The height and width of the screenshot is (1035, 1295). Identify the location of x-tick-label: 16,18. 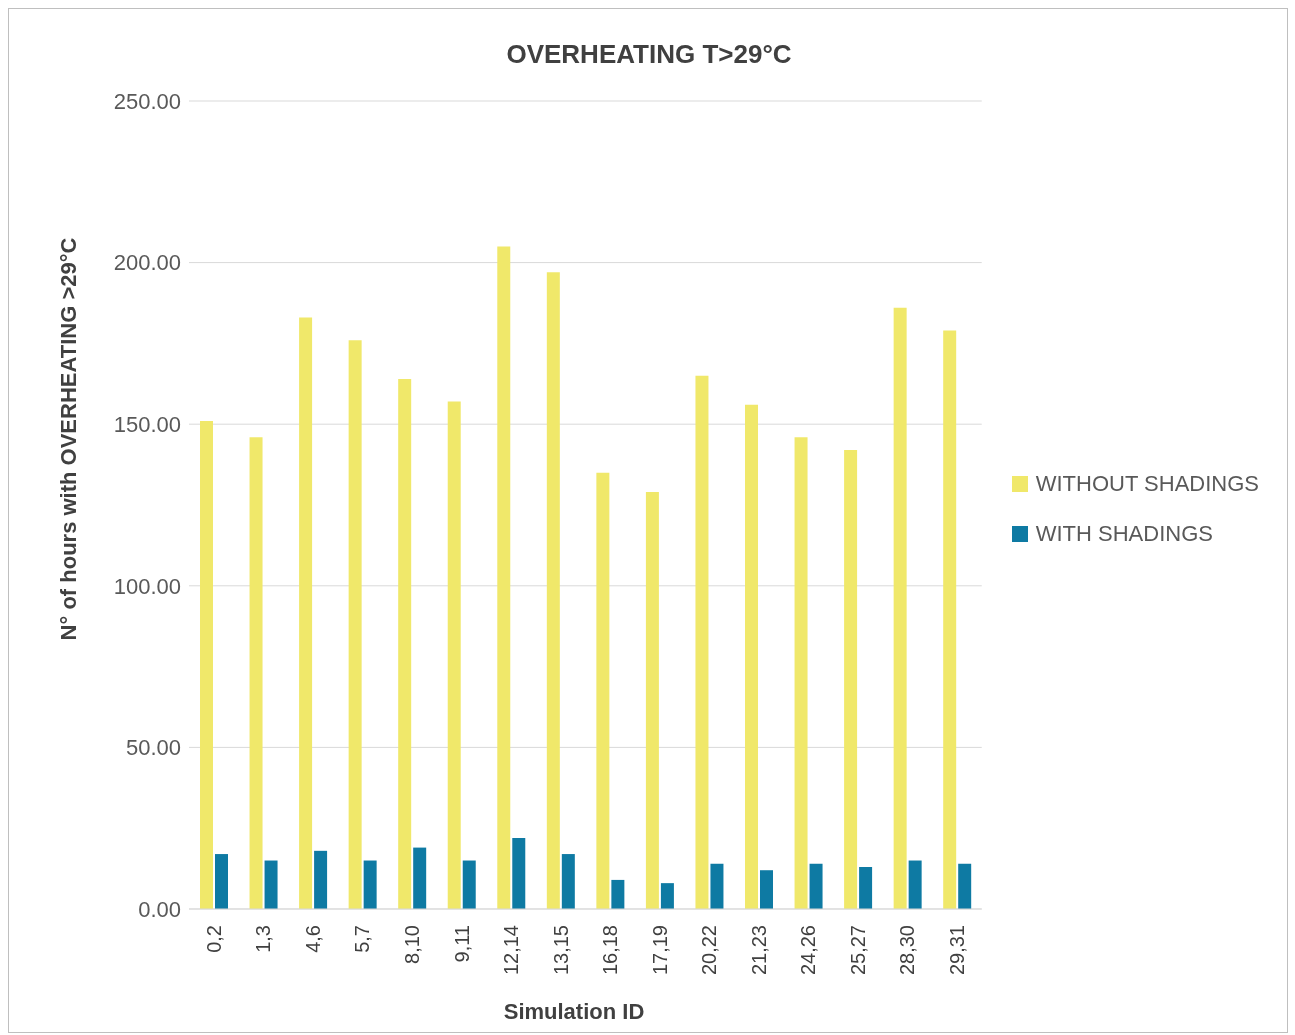
(610, 950).